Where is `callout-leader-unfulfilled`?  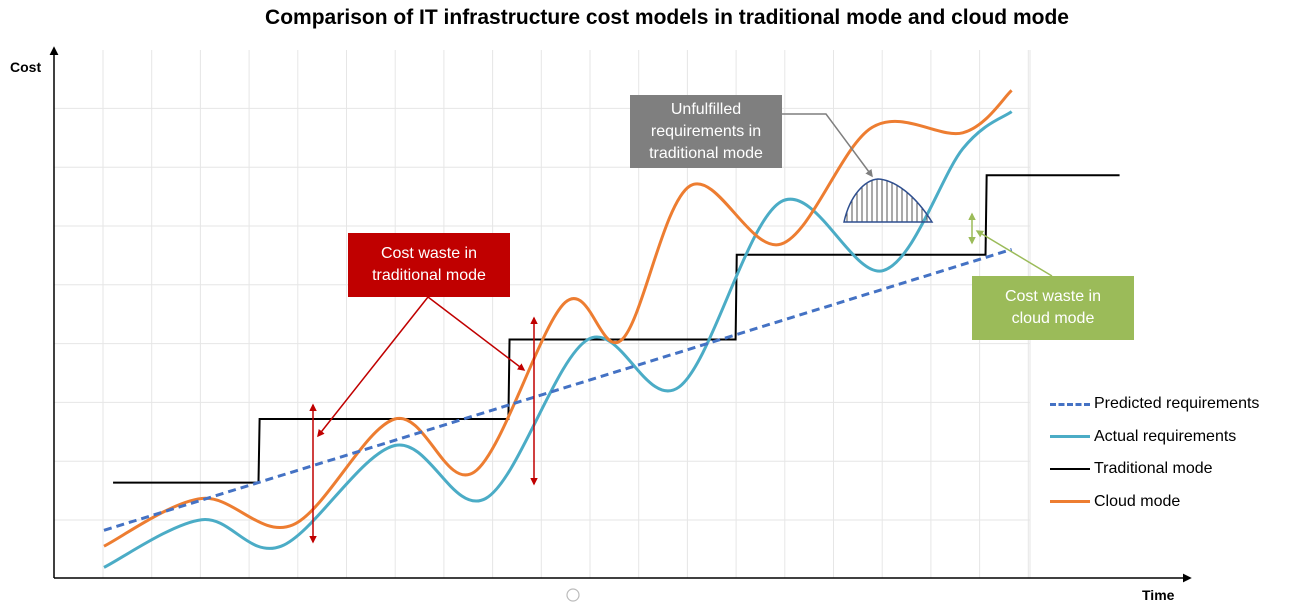 callout-leader-unfulfilled is located at coordinates (827, 145).